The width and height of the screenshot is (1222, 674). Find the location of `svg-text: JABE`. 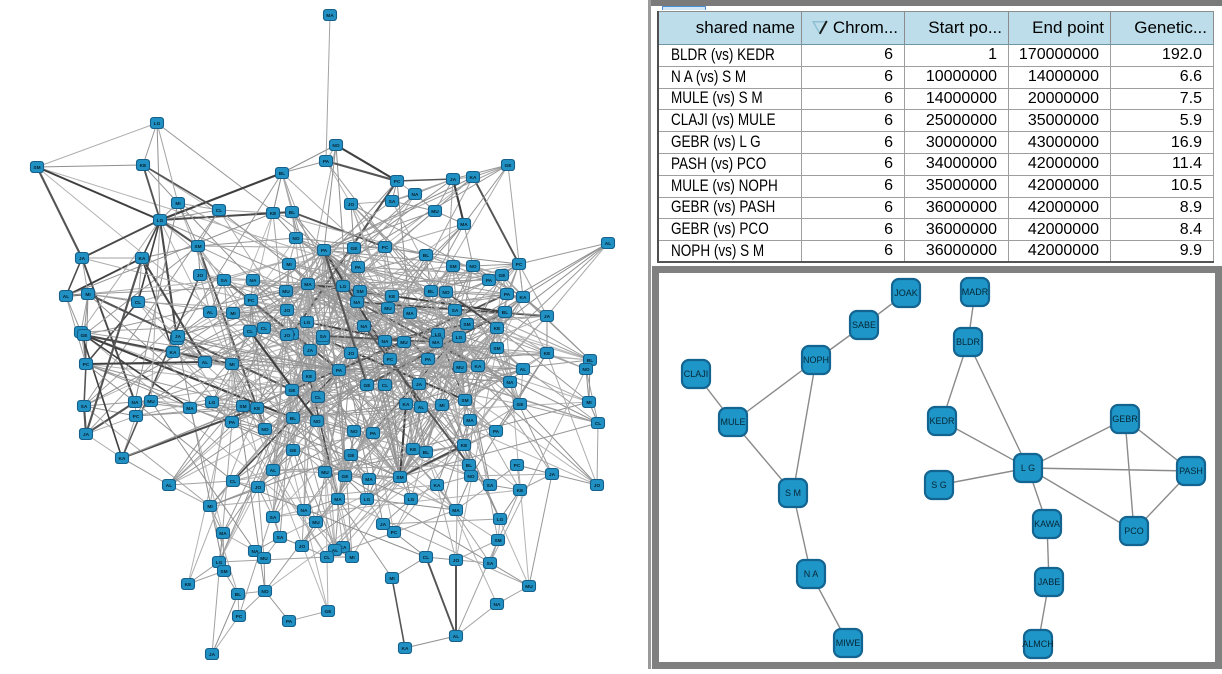

svg-text: JABE is located at coordinates (1049, 582).